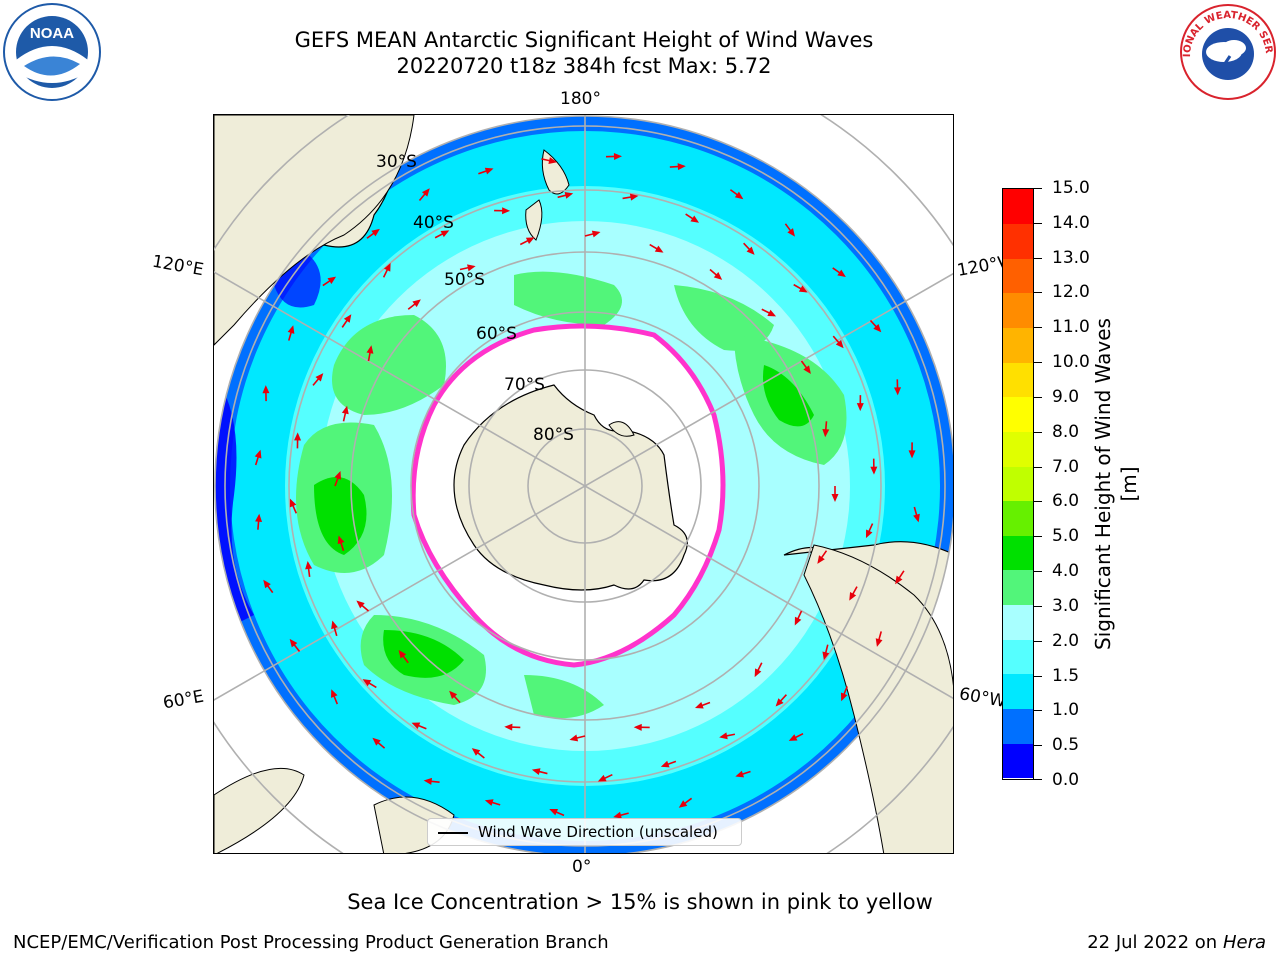  I want to click on chart-subtitle: 20220720 t18z 384h fcst Max: 5.72, so click(584, 66).